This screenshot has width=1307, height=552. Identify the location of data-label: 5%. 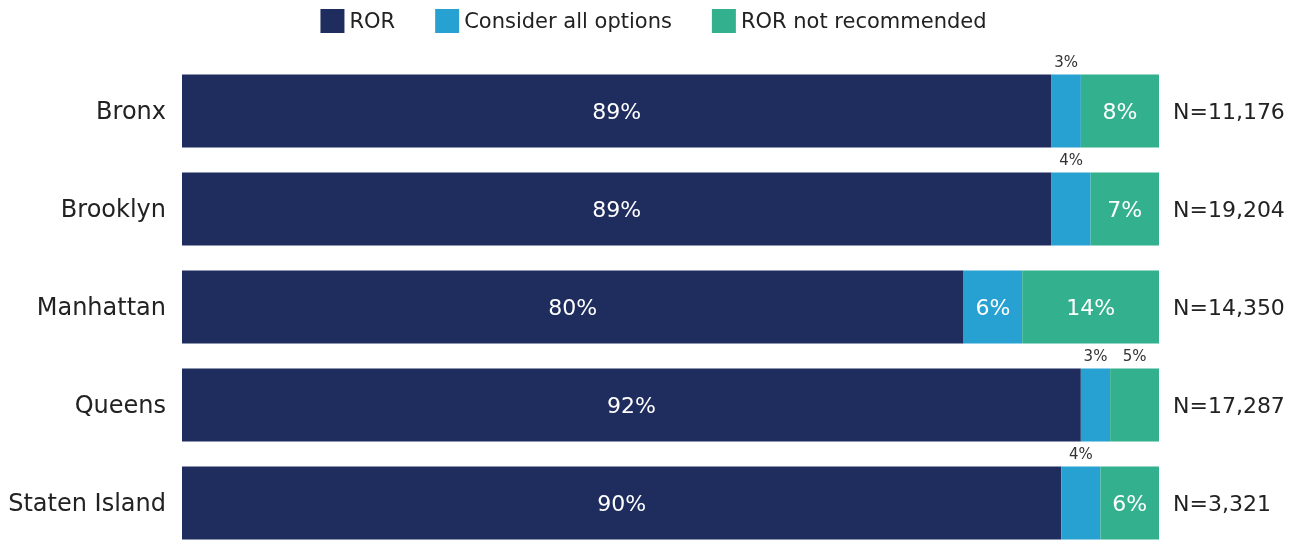
(1134, 356).